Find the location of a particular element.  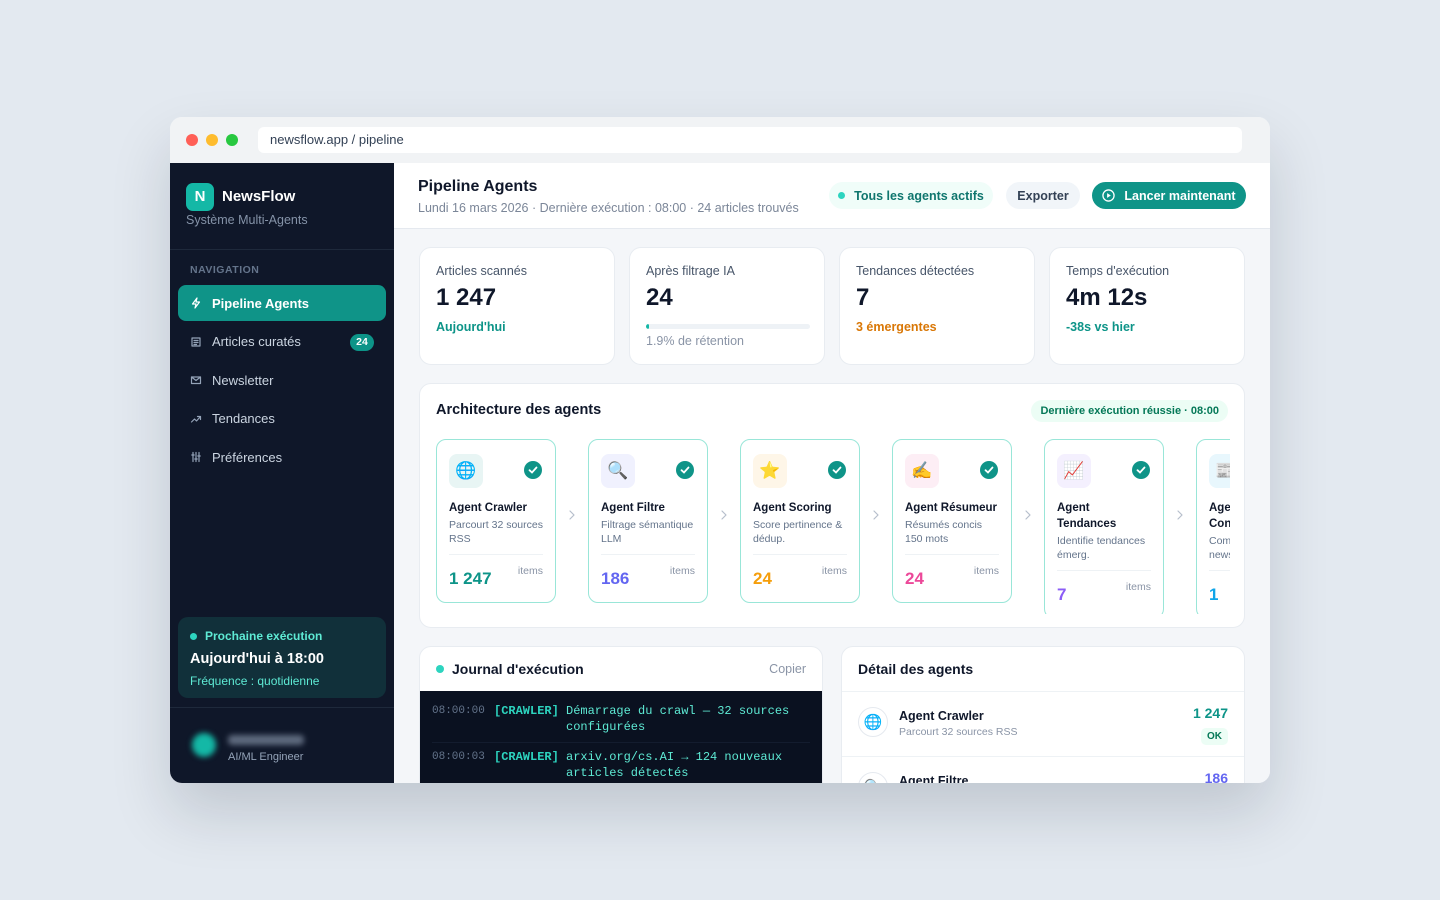

stat-card: Après filtrage IA 24 1.9% de rétention is located at coordinates (727, 306).